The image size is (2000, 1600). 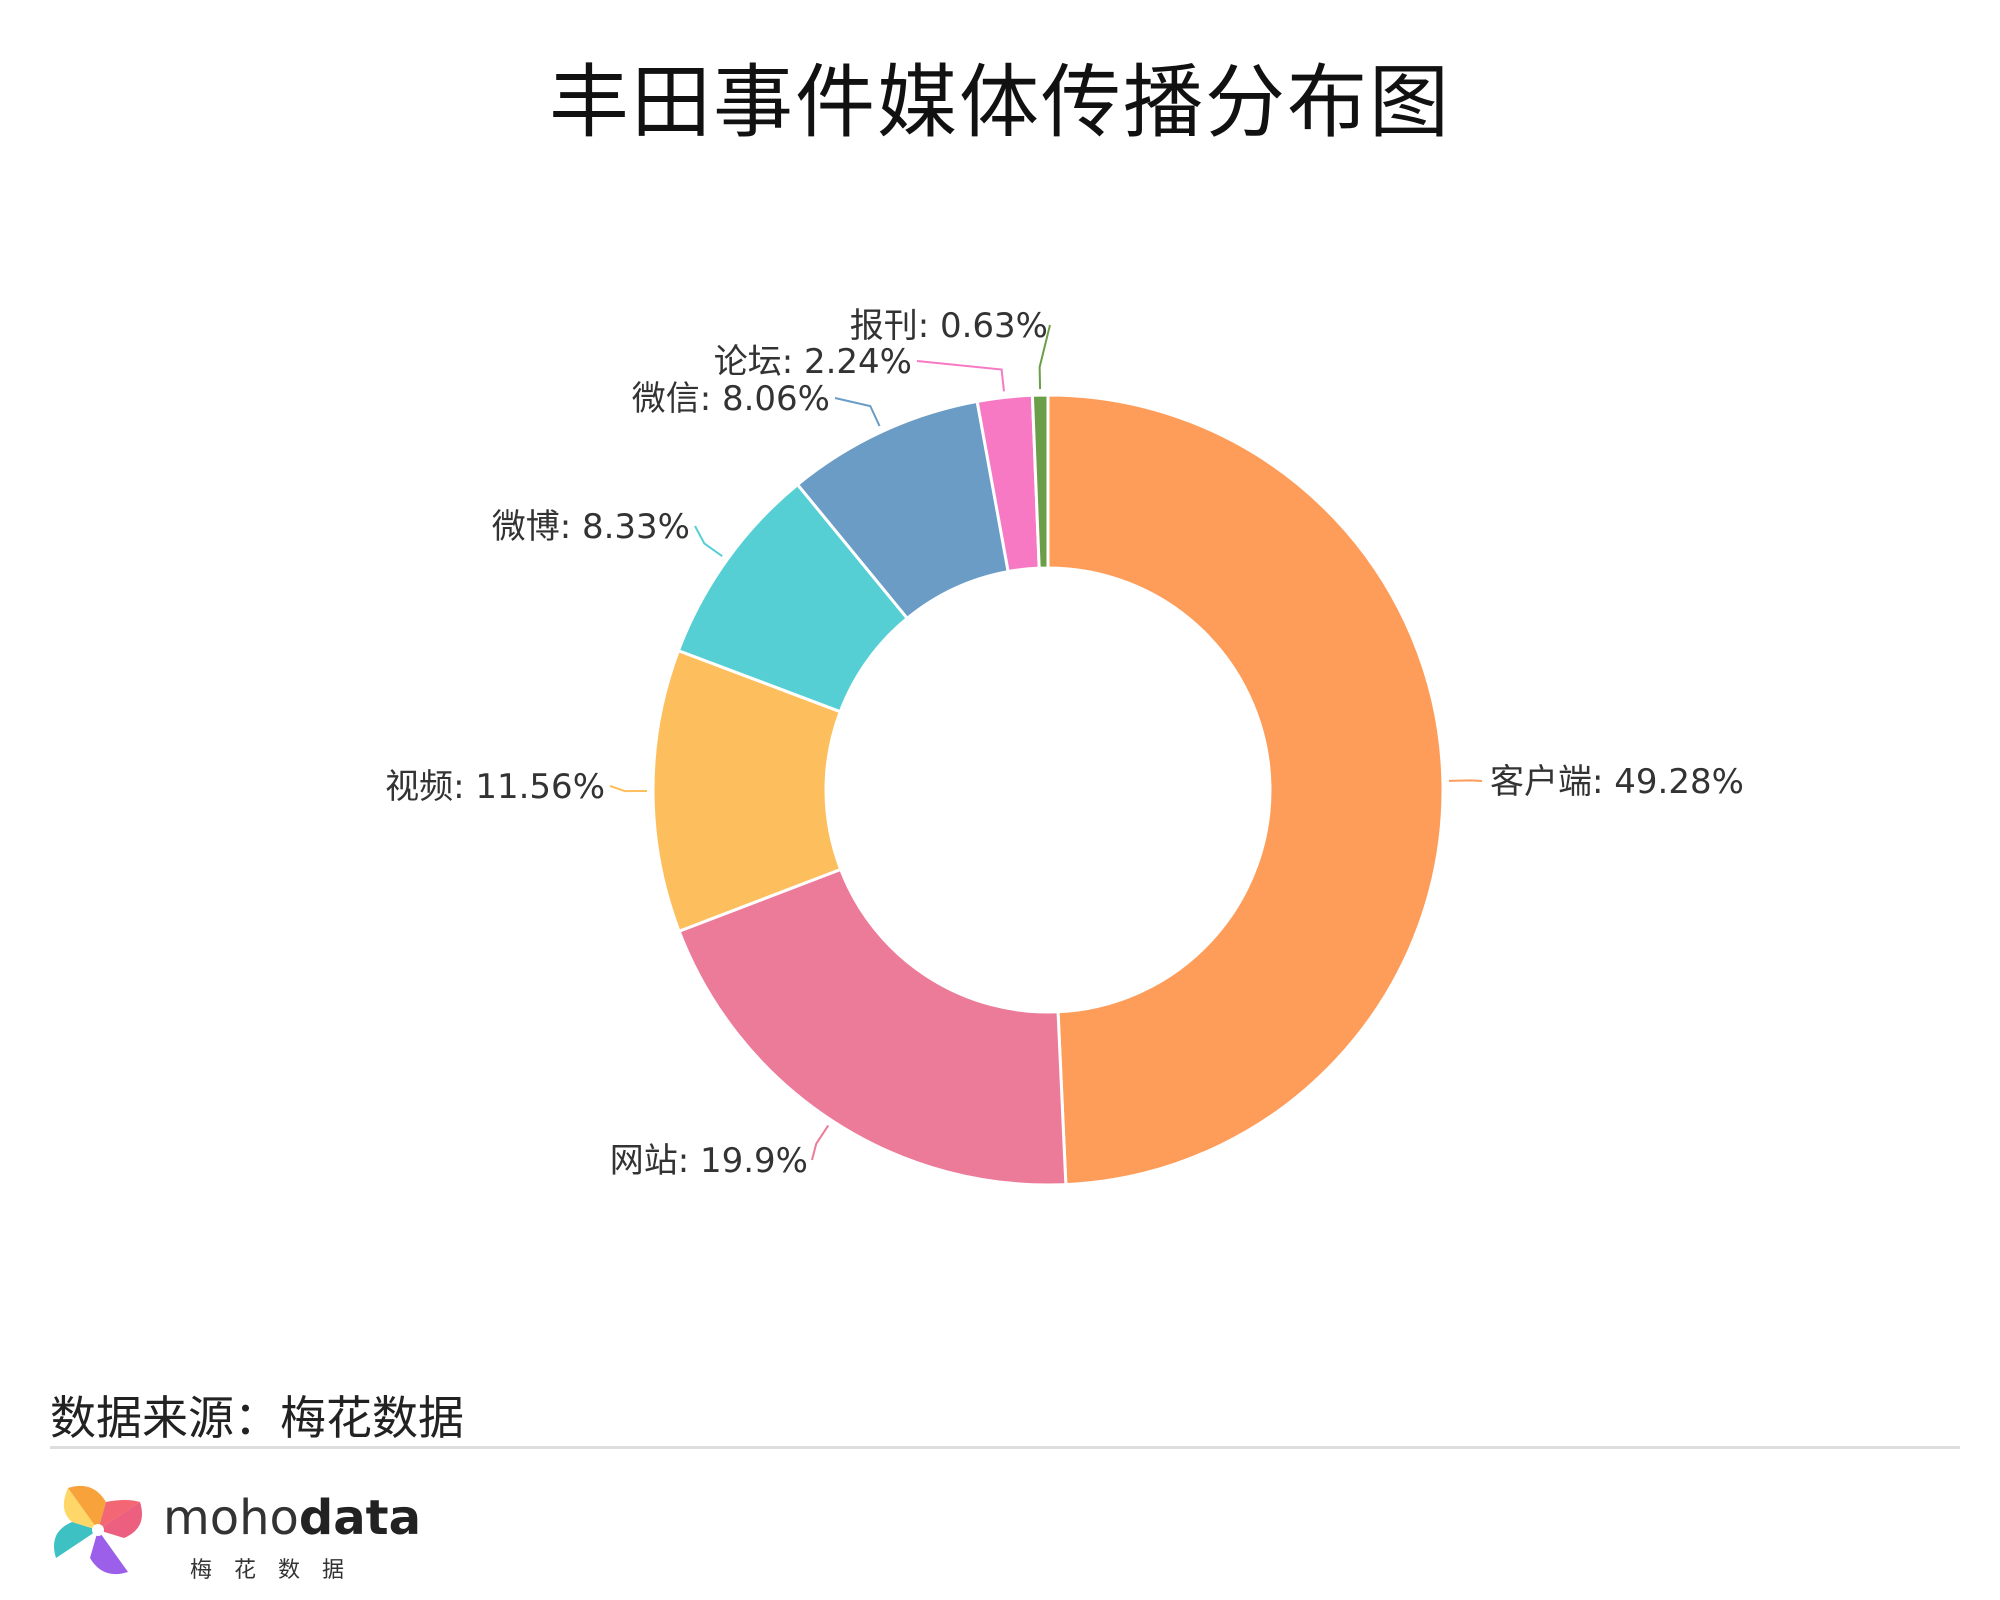 I want to click on slice-label-2: 网站: 19.9%, so click(x=709, y=1161).